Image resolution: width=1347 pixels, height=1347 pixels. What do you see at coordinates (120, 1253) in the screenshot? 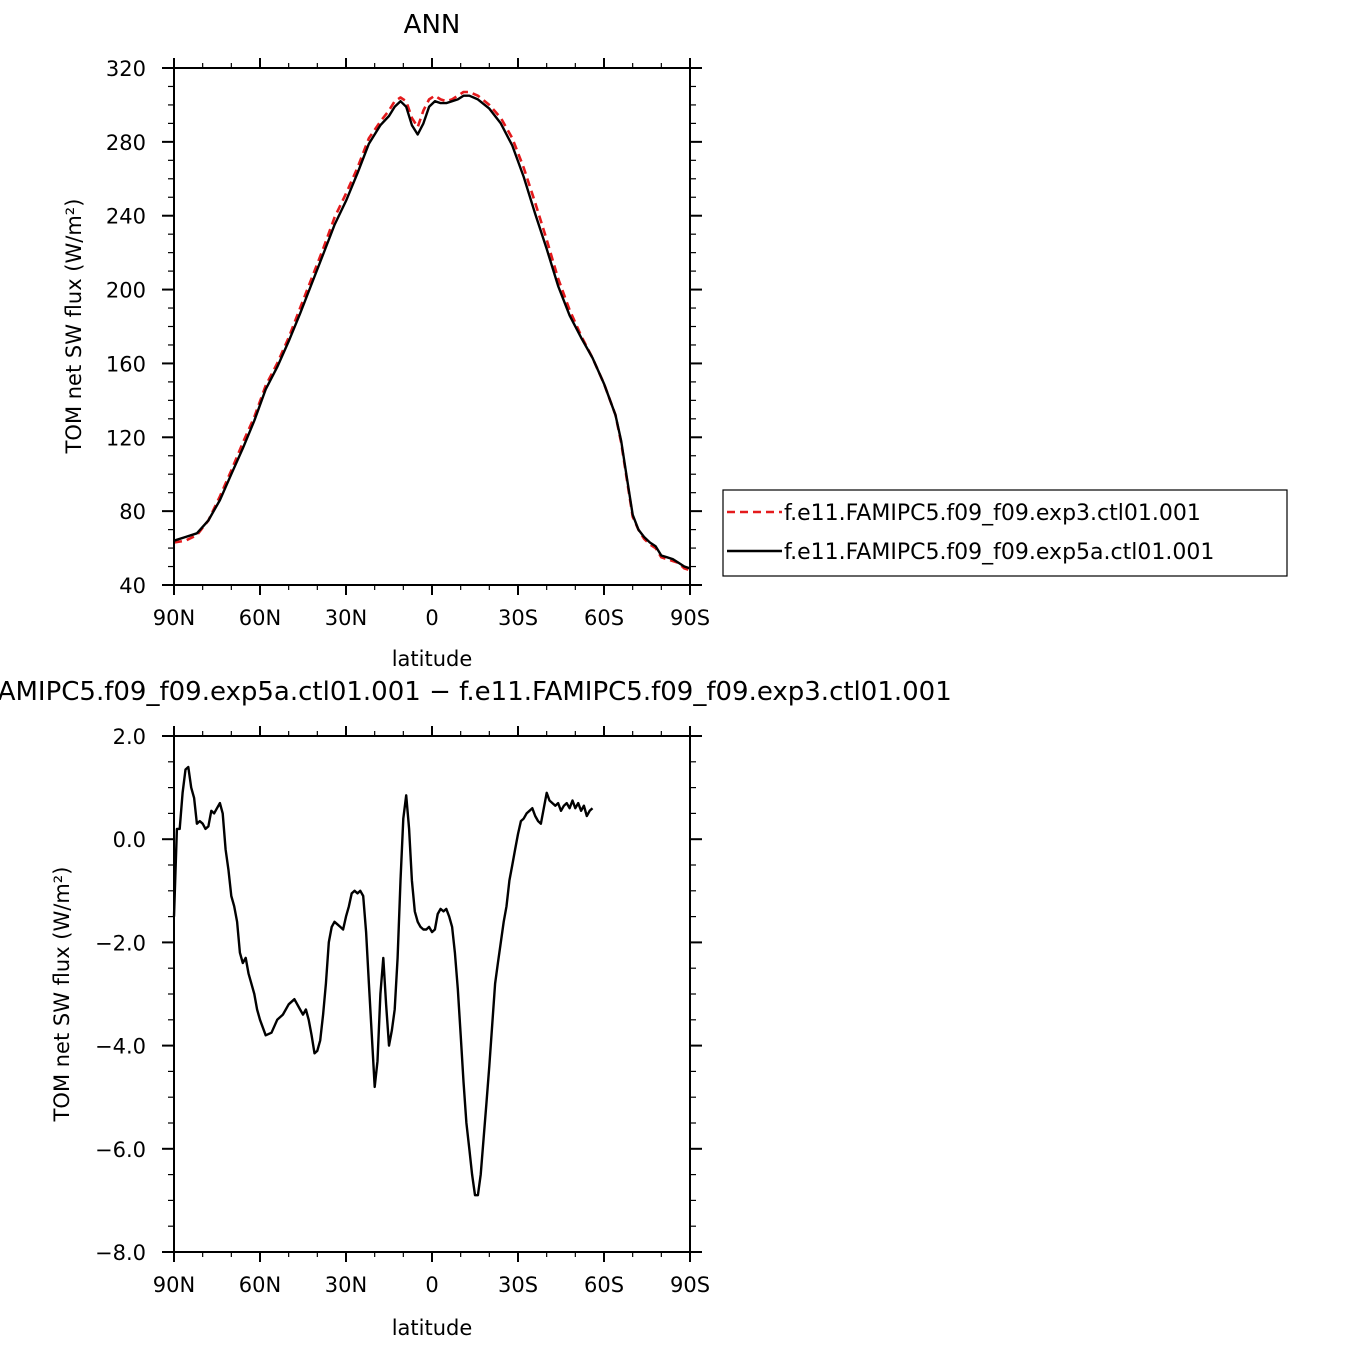
I see `bottom-y-tick-label: −8.0` at bounding box center [120, 1253].